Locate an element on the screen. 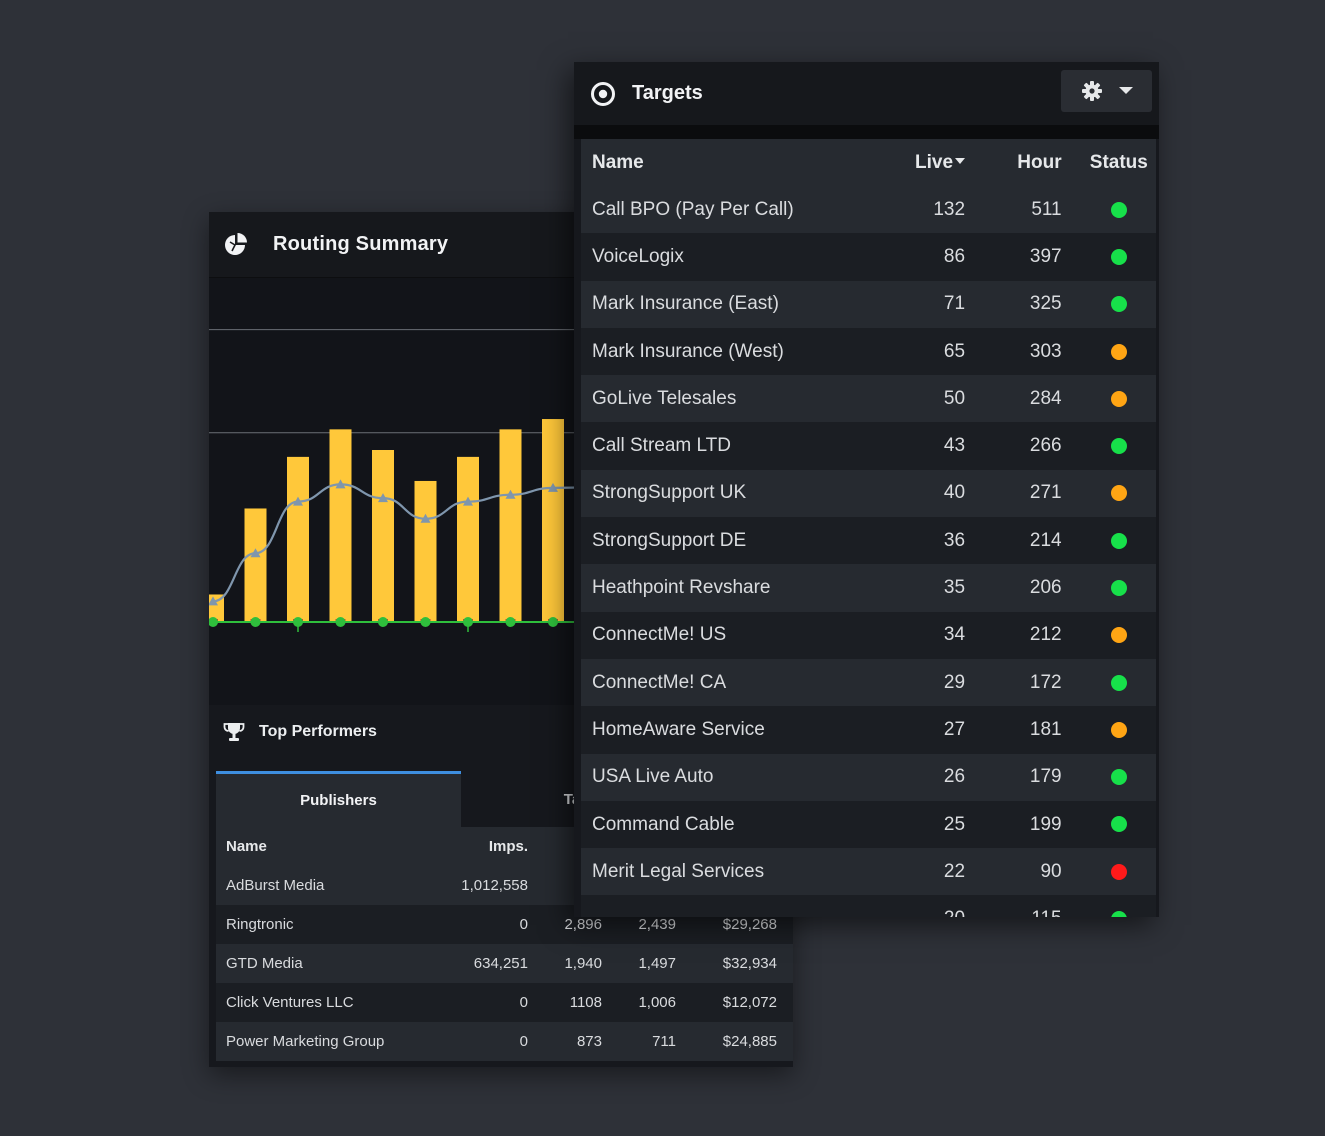 The height and width of the screenshot is (1136, 1325). cell-hour: 199 is located at coordinates (1013, 824).